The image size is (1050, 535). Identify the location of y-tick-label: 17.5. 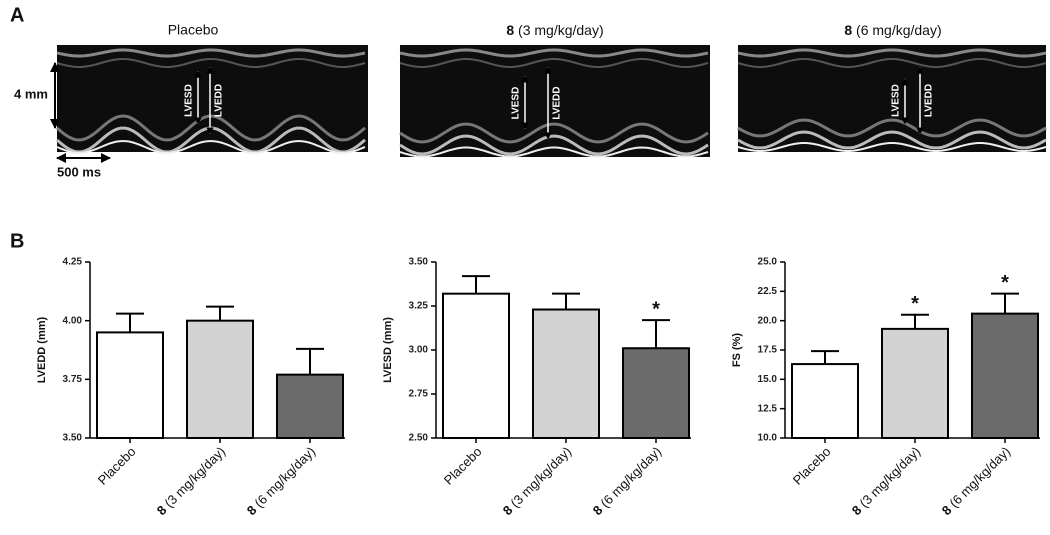
(768, 350).